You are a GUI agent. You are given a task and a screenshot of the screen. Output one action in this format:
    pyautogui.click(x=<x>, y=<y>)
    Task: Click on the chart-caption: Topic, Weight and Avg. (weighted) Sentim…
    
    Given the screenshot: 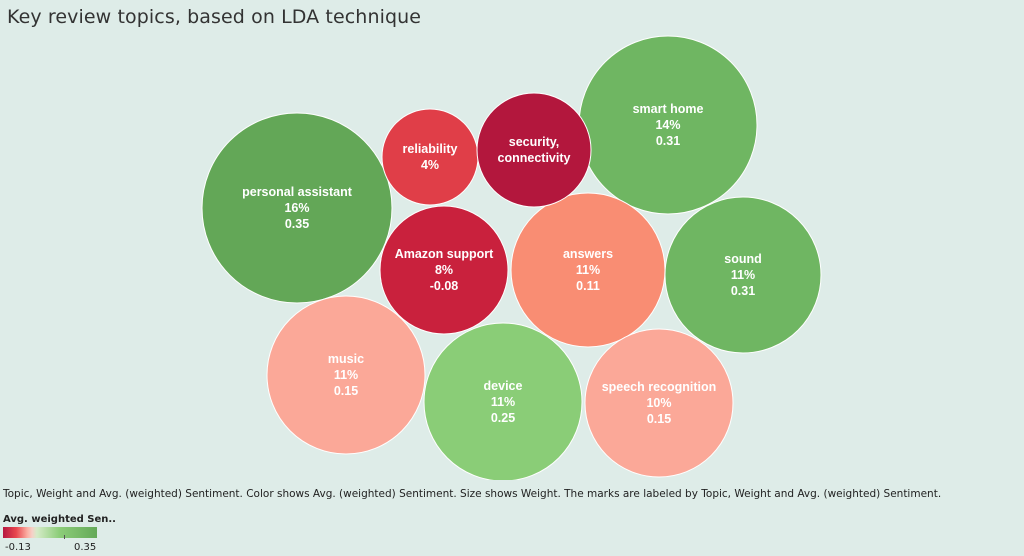 What is the action you would take?
    pyautogui.click(x=472, y=494)
    